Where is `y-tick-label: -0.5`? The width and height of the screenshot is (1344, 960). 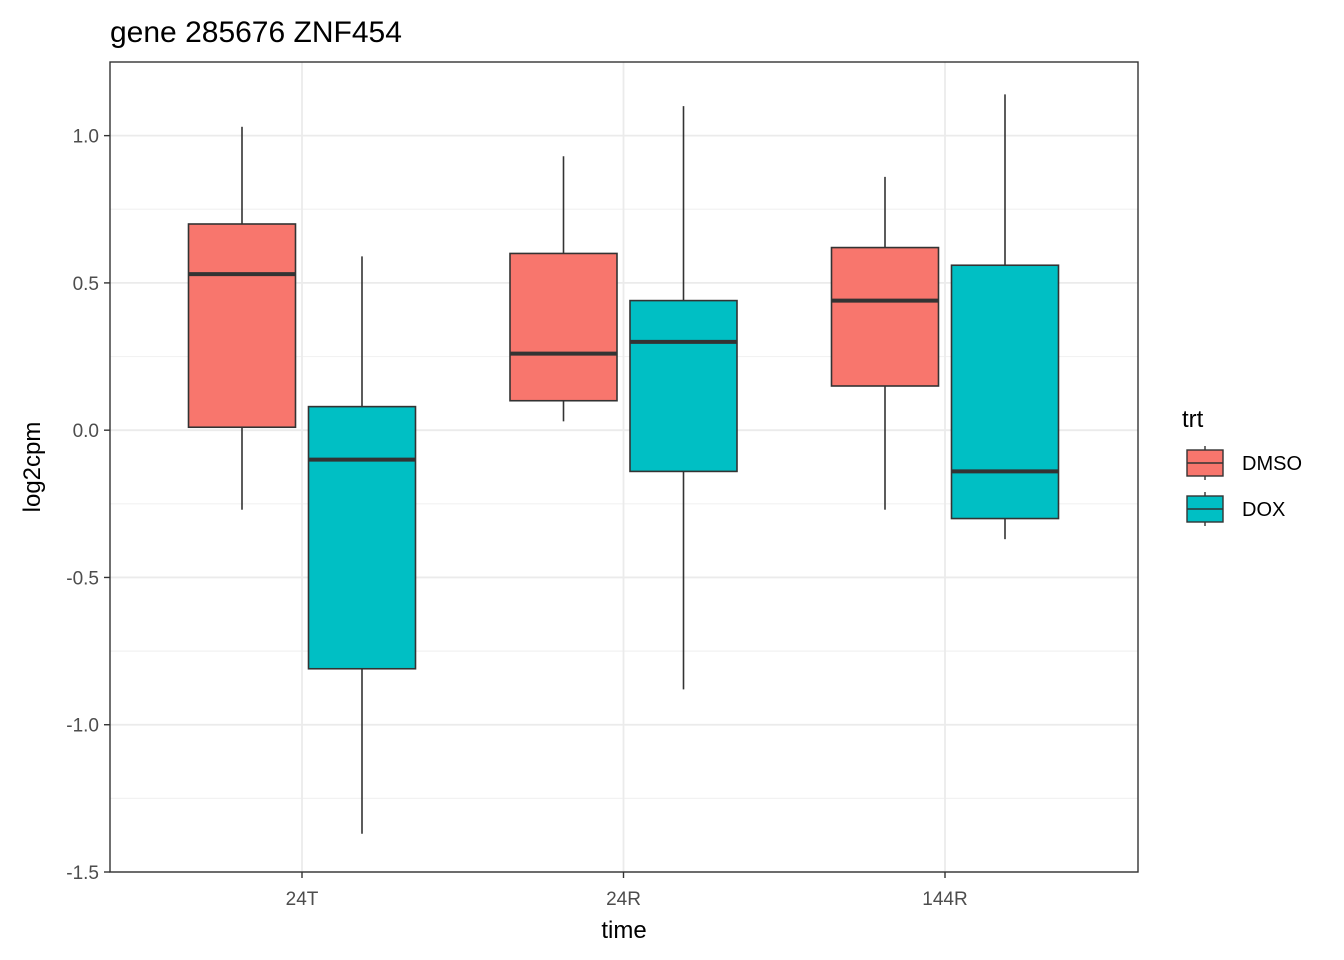 y-tick-label: -0.5 is located at coordinates (82, 578).